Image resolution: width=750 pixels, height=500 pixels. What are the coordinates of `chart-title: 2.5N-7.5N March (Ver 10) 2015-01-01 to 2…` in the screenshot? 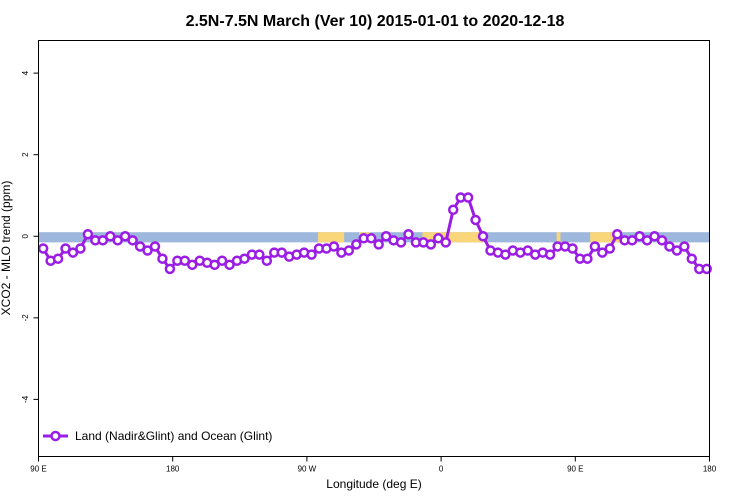 It's located at (375, 21).